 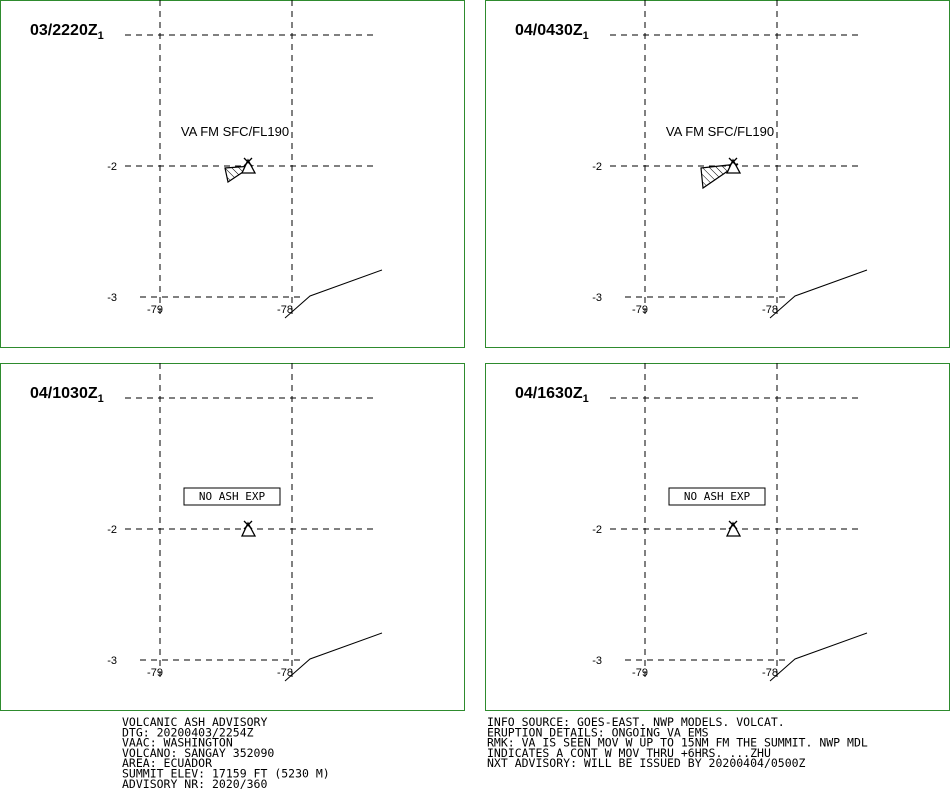 What do you see at coordinates (167, 763) in the screenshot?
I see `advisory-line: AREA: ECUADOR` at bounding box center [167, 763].